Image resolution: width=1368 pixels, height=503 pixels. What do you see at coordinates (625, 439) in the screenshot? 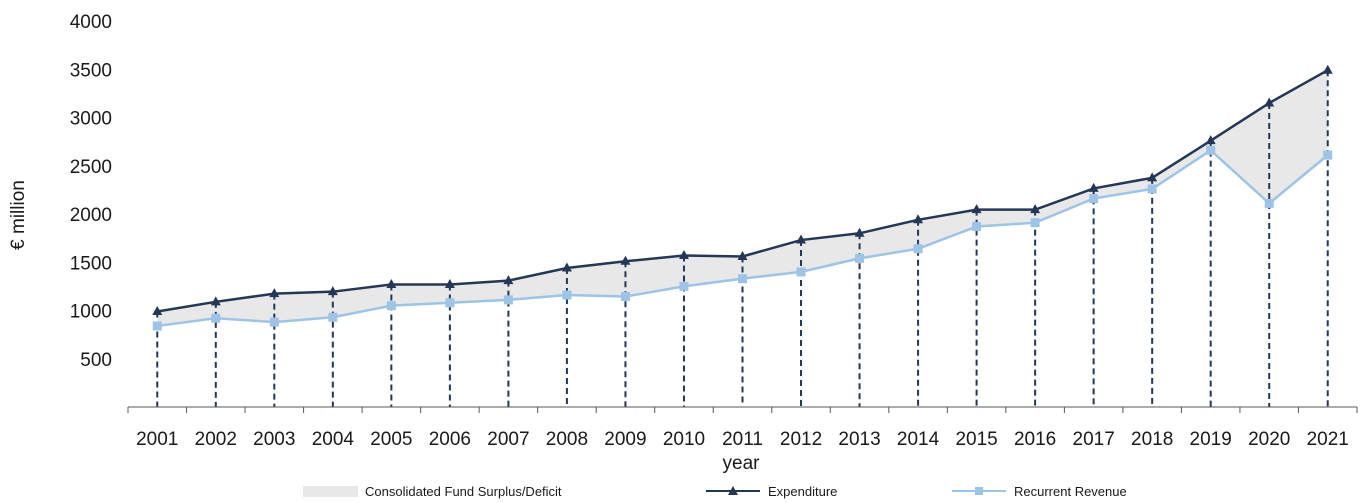
I see `x-tick-label-2009: 2009` at bounding box center [625, 439].